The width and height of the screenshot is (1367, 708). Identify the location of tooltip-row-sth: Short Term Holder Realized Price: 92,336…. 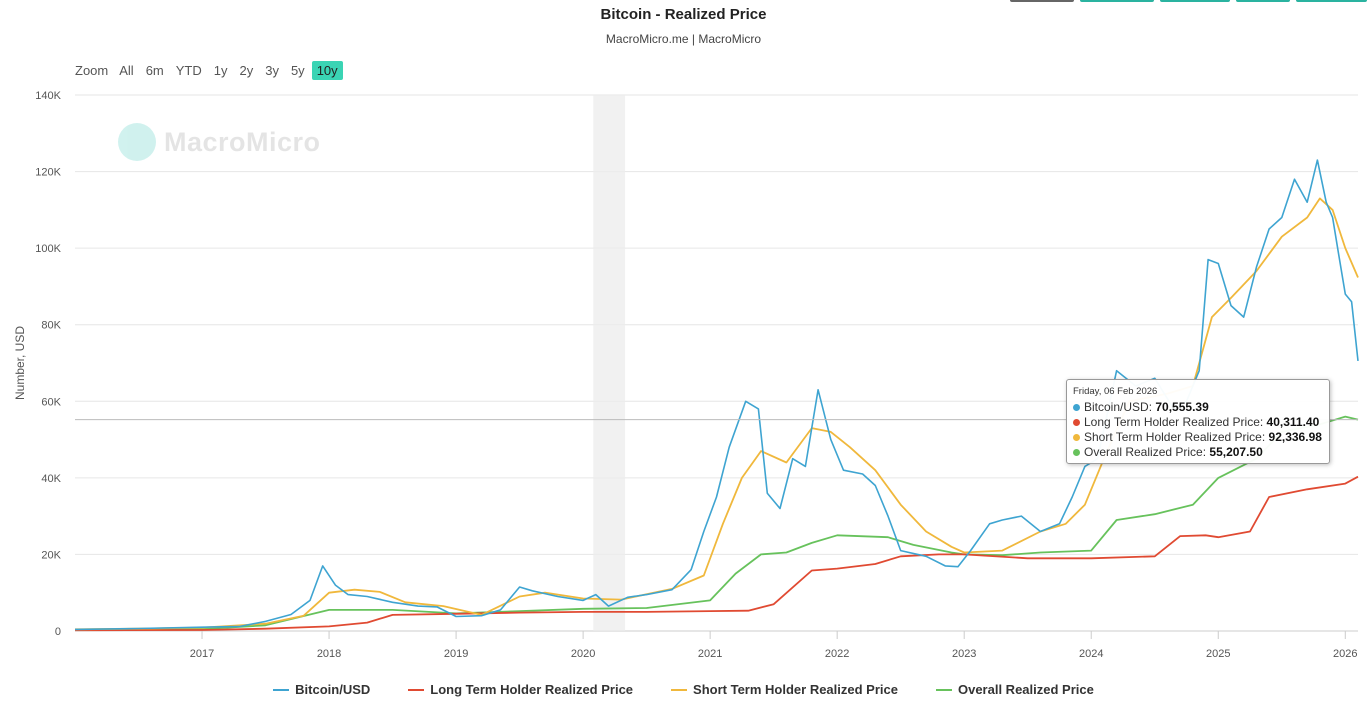
(1198, 437).